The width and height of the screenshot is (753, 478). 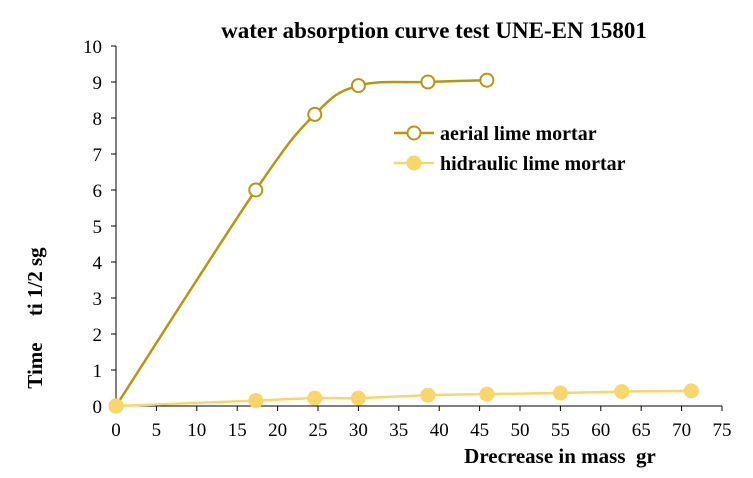 I want to click on x-tick-label: 15, so click(x=237, y=430).